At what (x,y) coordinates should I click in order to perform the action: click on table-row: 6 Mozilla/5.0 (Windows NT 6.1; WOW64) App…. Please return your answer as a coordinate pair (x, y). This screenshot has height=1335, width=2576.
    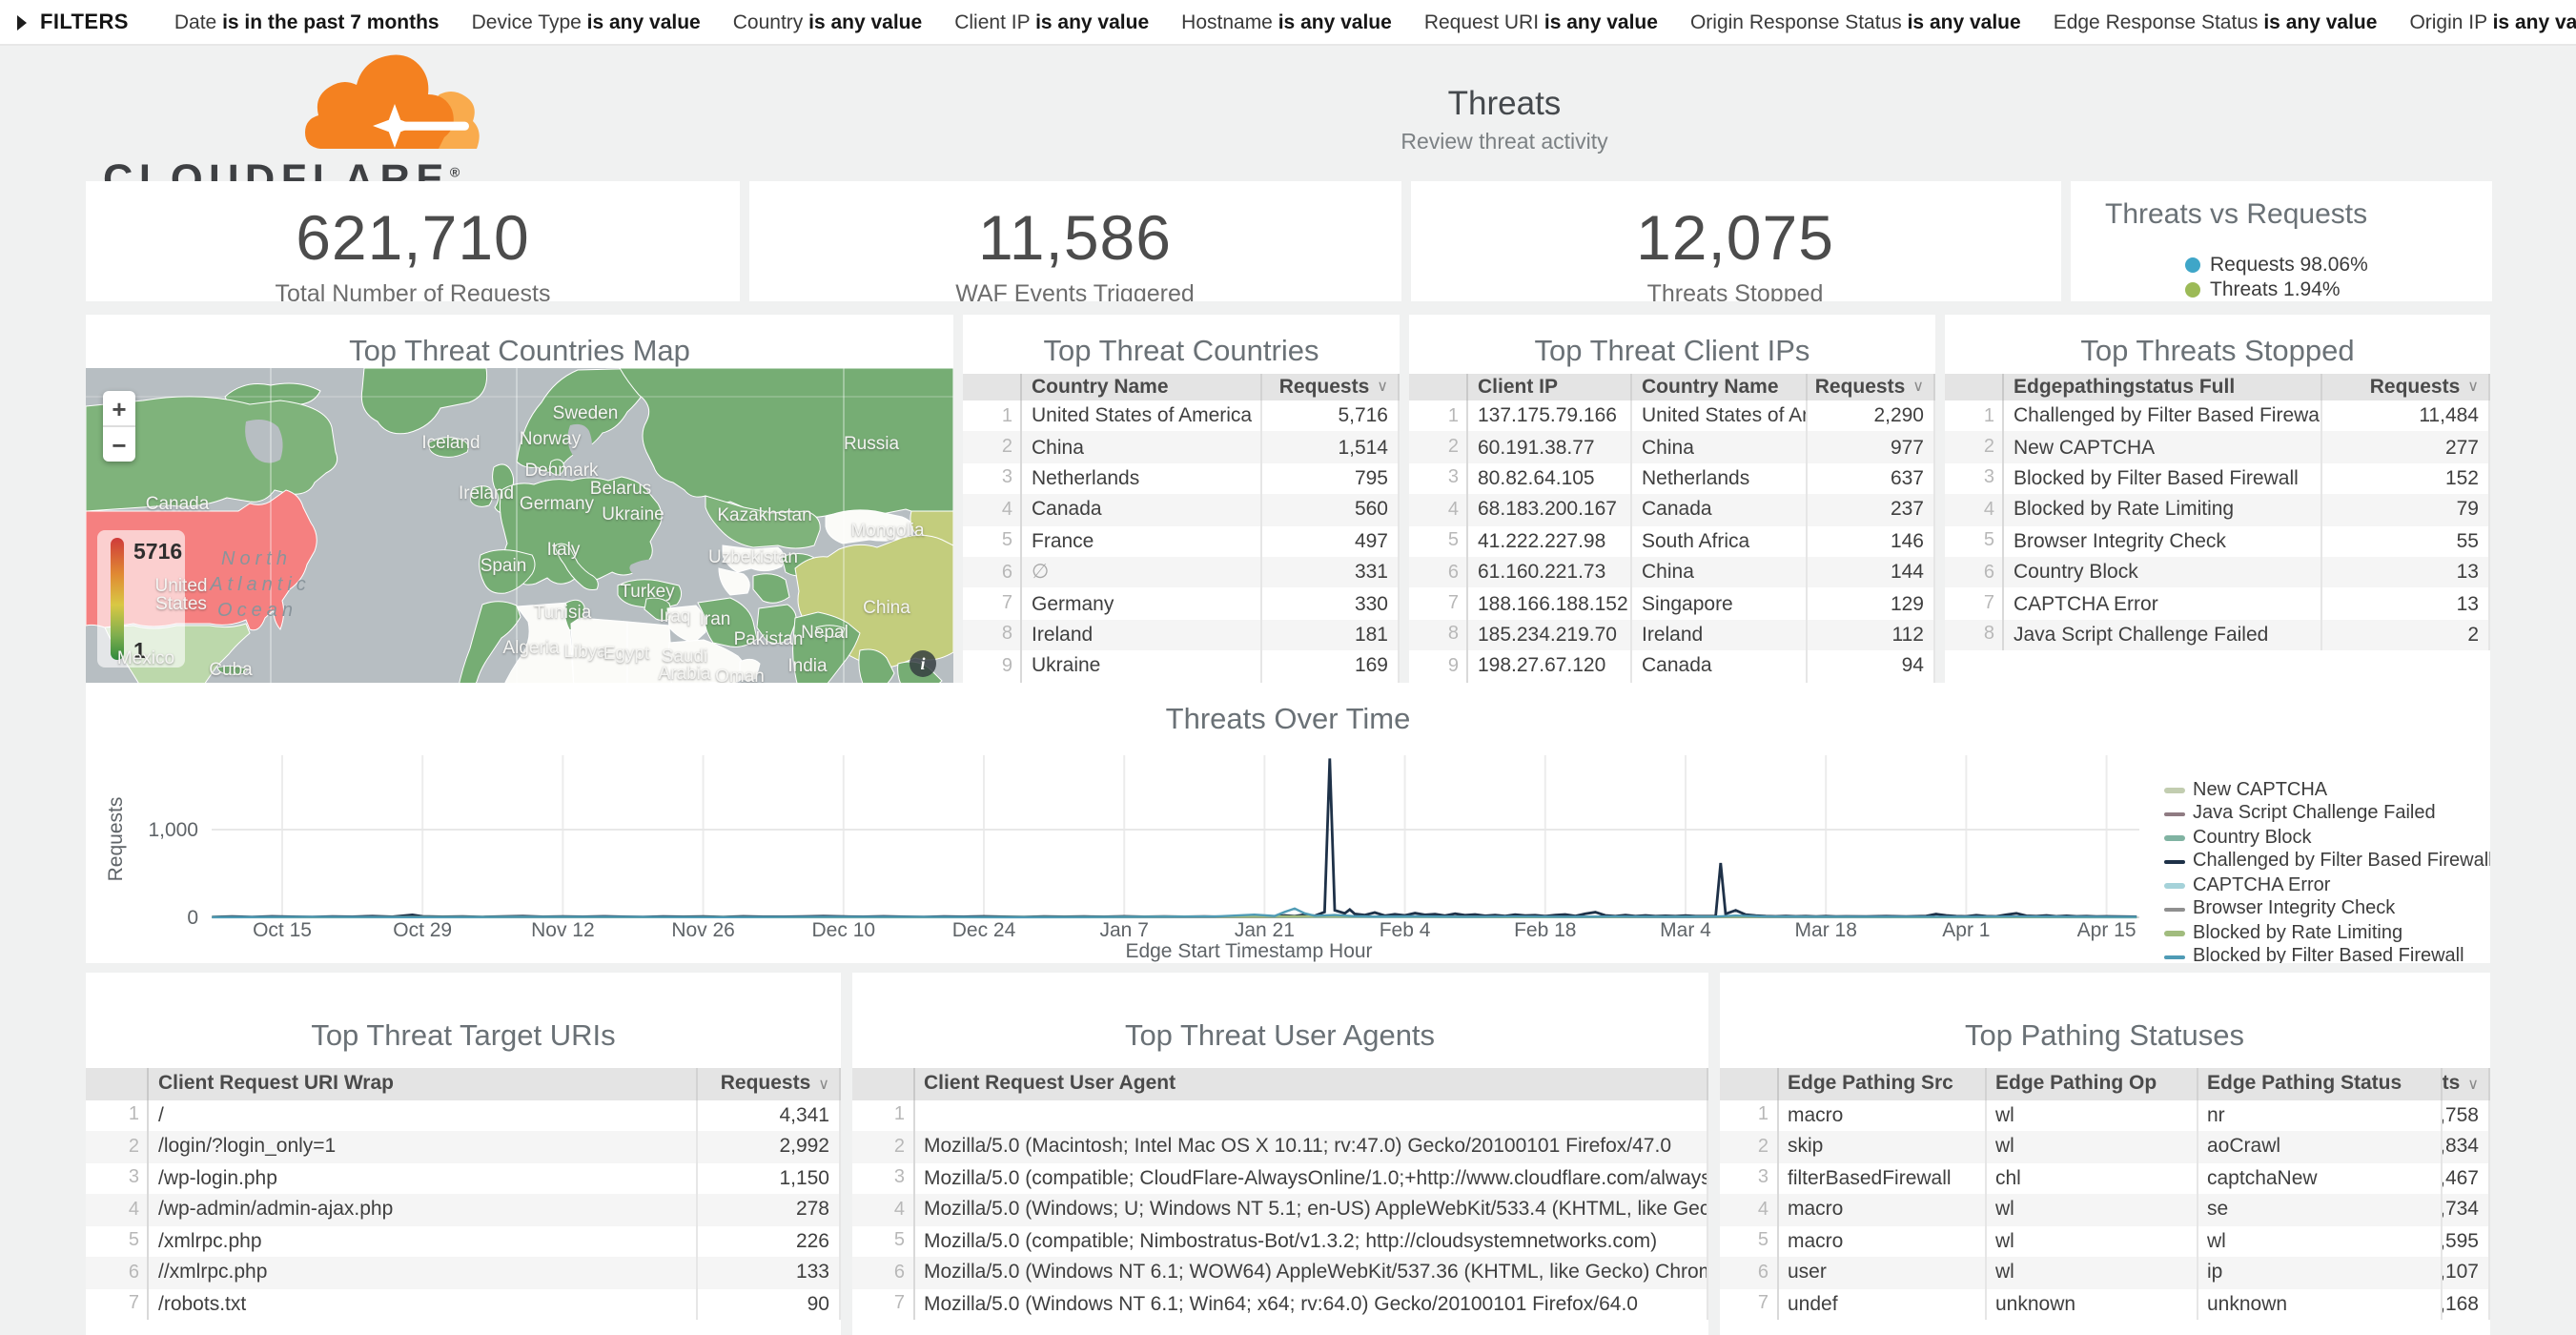
    Looking at the image, I should click on (1280, 1272).